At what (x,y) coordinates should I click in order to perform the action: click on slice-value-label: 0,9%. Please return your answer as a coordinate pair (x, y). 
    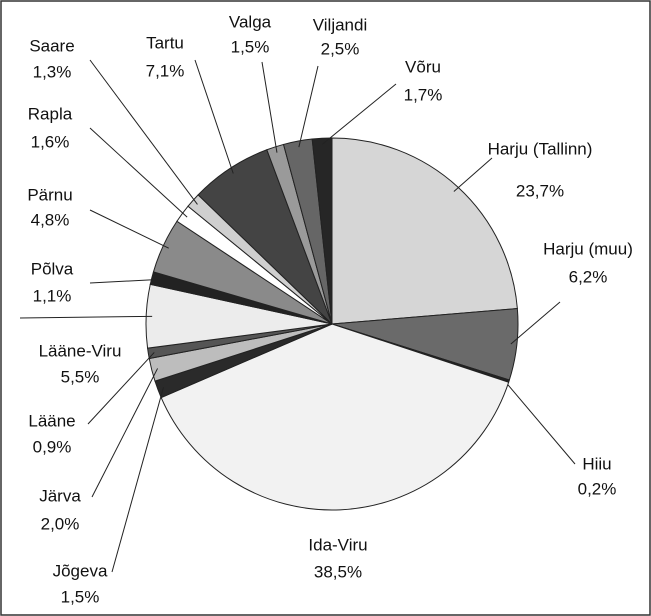
    Looking at the image, I should click on (52, 446).